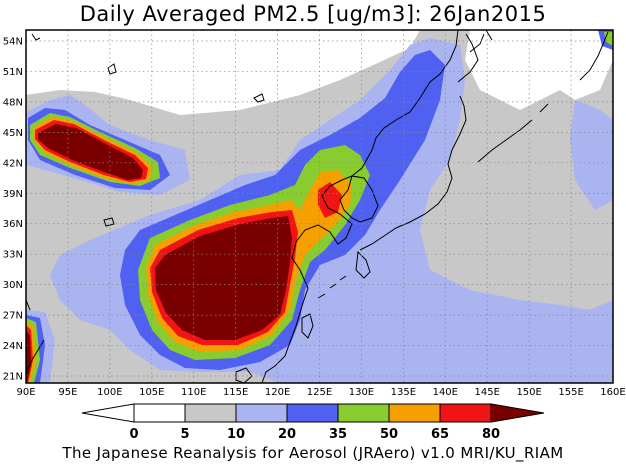 This screenshot has height=466, width=626. Describe the element at coordinates (13, 163) in the screenshot. I see `latitude-label: 42N` at that location.